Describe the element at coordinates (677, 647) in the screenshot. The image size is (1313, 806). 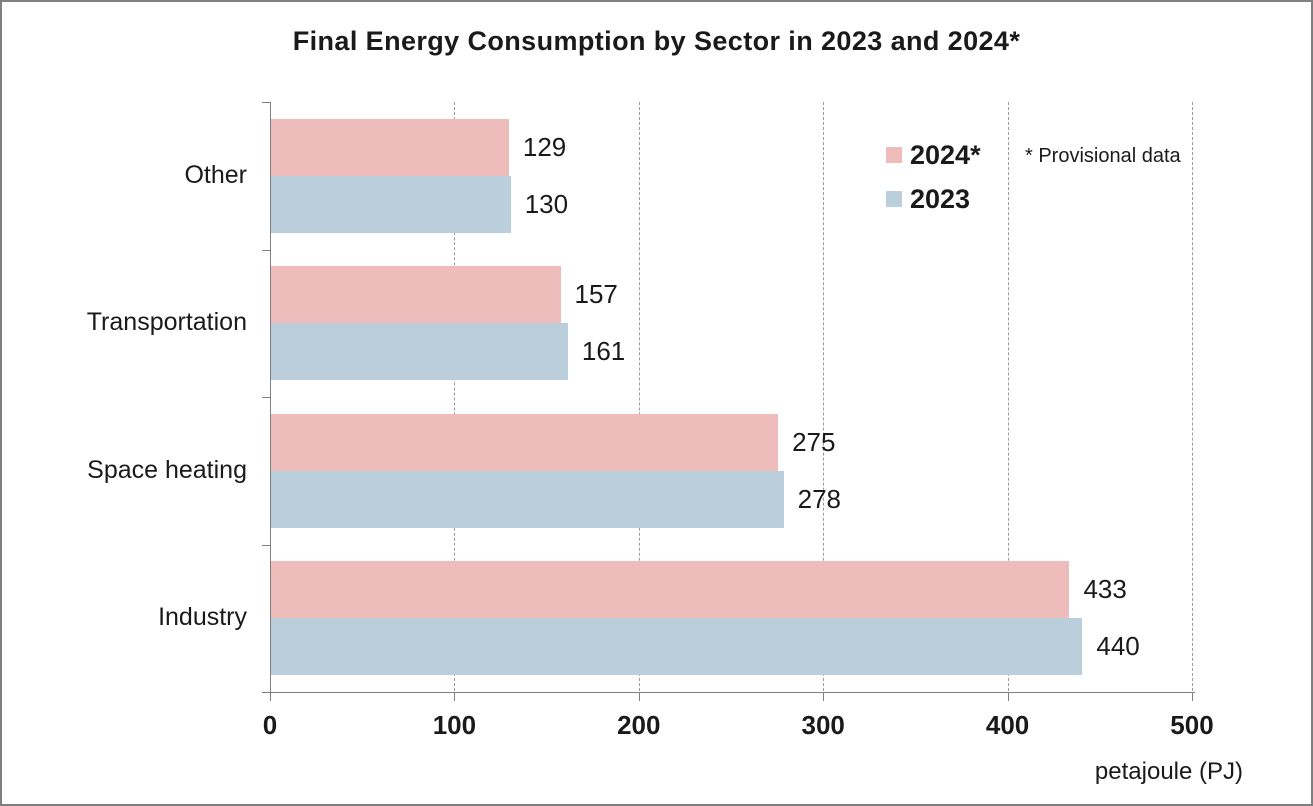
I see `bar-2023-industry` at that location.